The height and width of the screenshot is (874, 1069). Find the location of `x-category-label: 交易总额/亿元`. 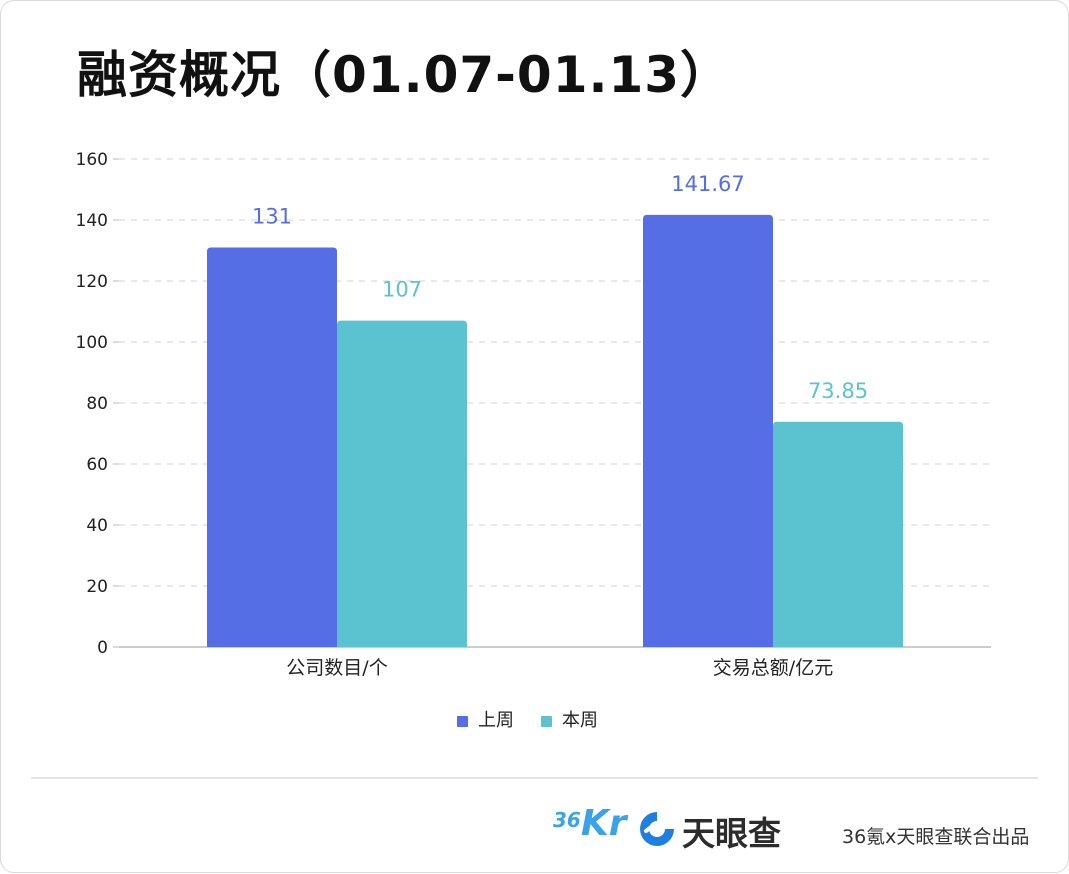

x-category-label: 交易总额/亿元 is located at coordinates (773, 668).